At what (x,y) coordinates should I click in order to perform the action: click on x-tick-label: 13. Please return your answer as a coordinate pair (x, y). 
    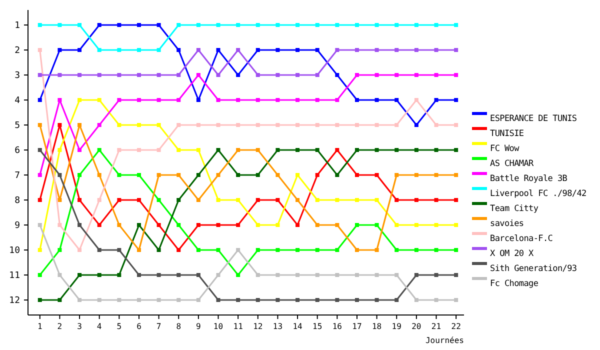
    Looking at the image, I should click on (277, 326).